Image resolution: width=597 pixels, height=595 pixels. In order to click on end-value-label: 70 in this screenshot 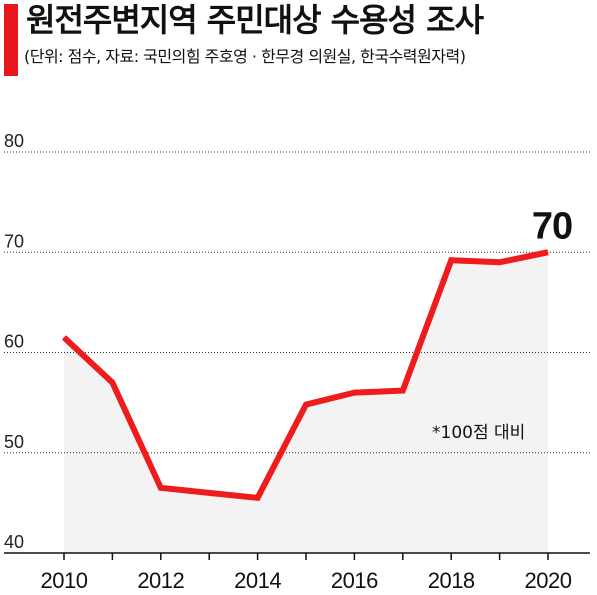, I will do `click(552, 226)`.